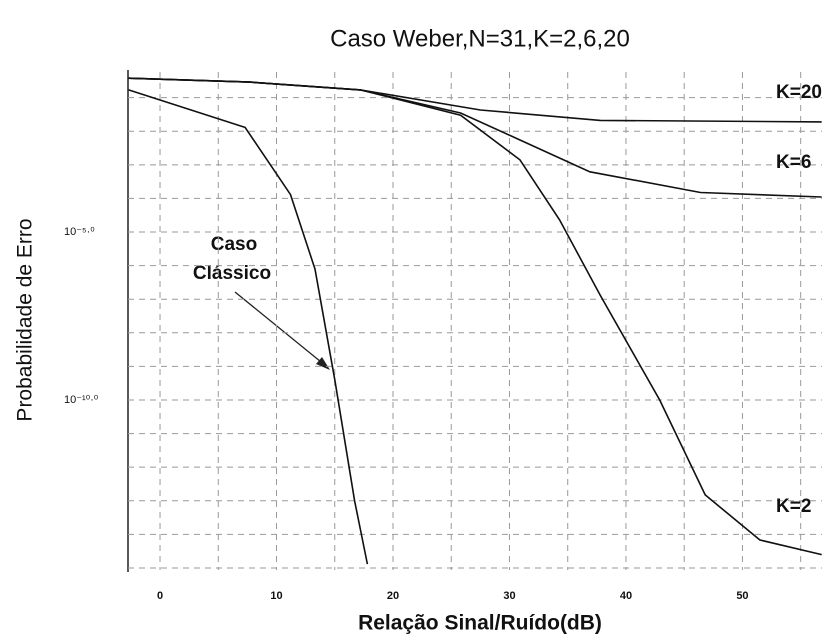 This screenshot has height=639, width=822. Describe the element at coordinates (79, 232) in the screenshot. I see `y-tick-label: 10⁻⁵·⁰` at that location.